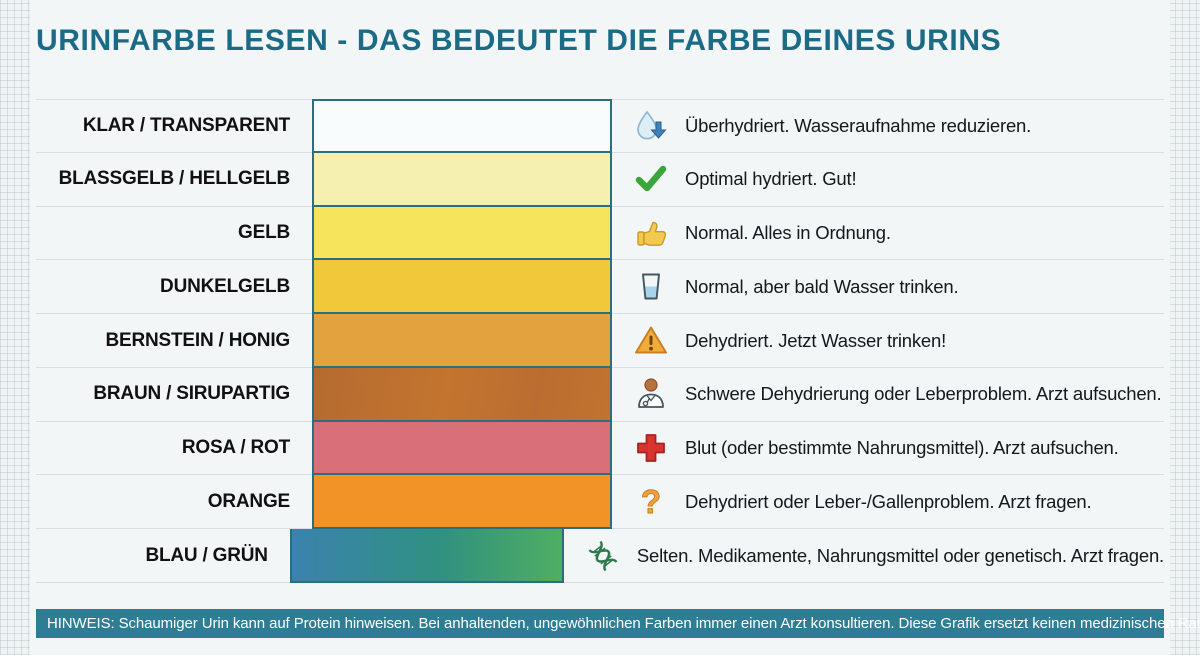 This screenshot has height=655, width=1200. Describe the element at coordinates (174, 395) in the screenshot. I see `color-label: BRAUN / SIRUPARTIG` at that location.